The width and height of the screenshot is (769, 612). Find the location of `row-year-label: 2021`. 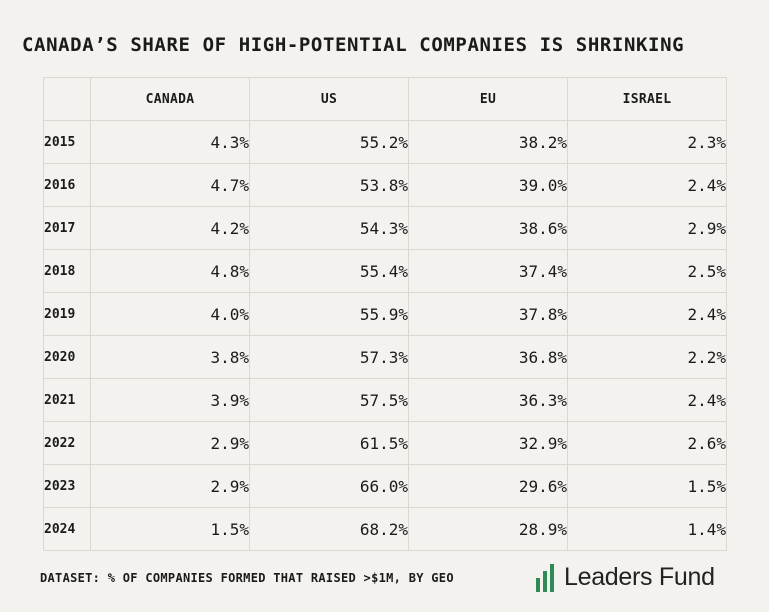

row-year-label: 2021 is located at coordinates (67, 400).